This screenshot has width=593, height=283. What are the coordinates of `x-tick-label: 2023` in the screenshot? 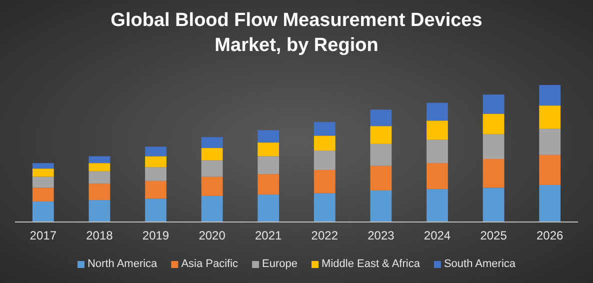 It's located at (381, 235).